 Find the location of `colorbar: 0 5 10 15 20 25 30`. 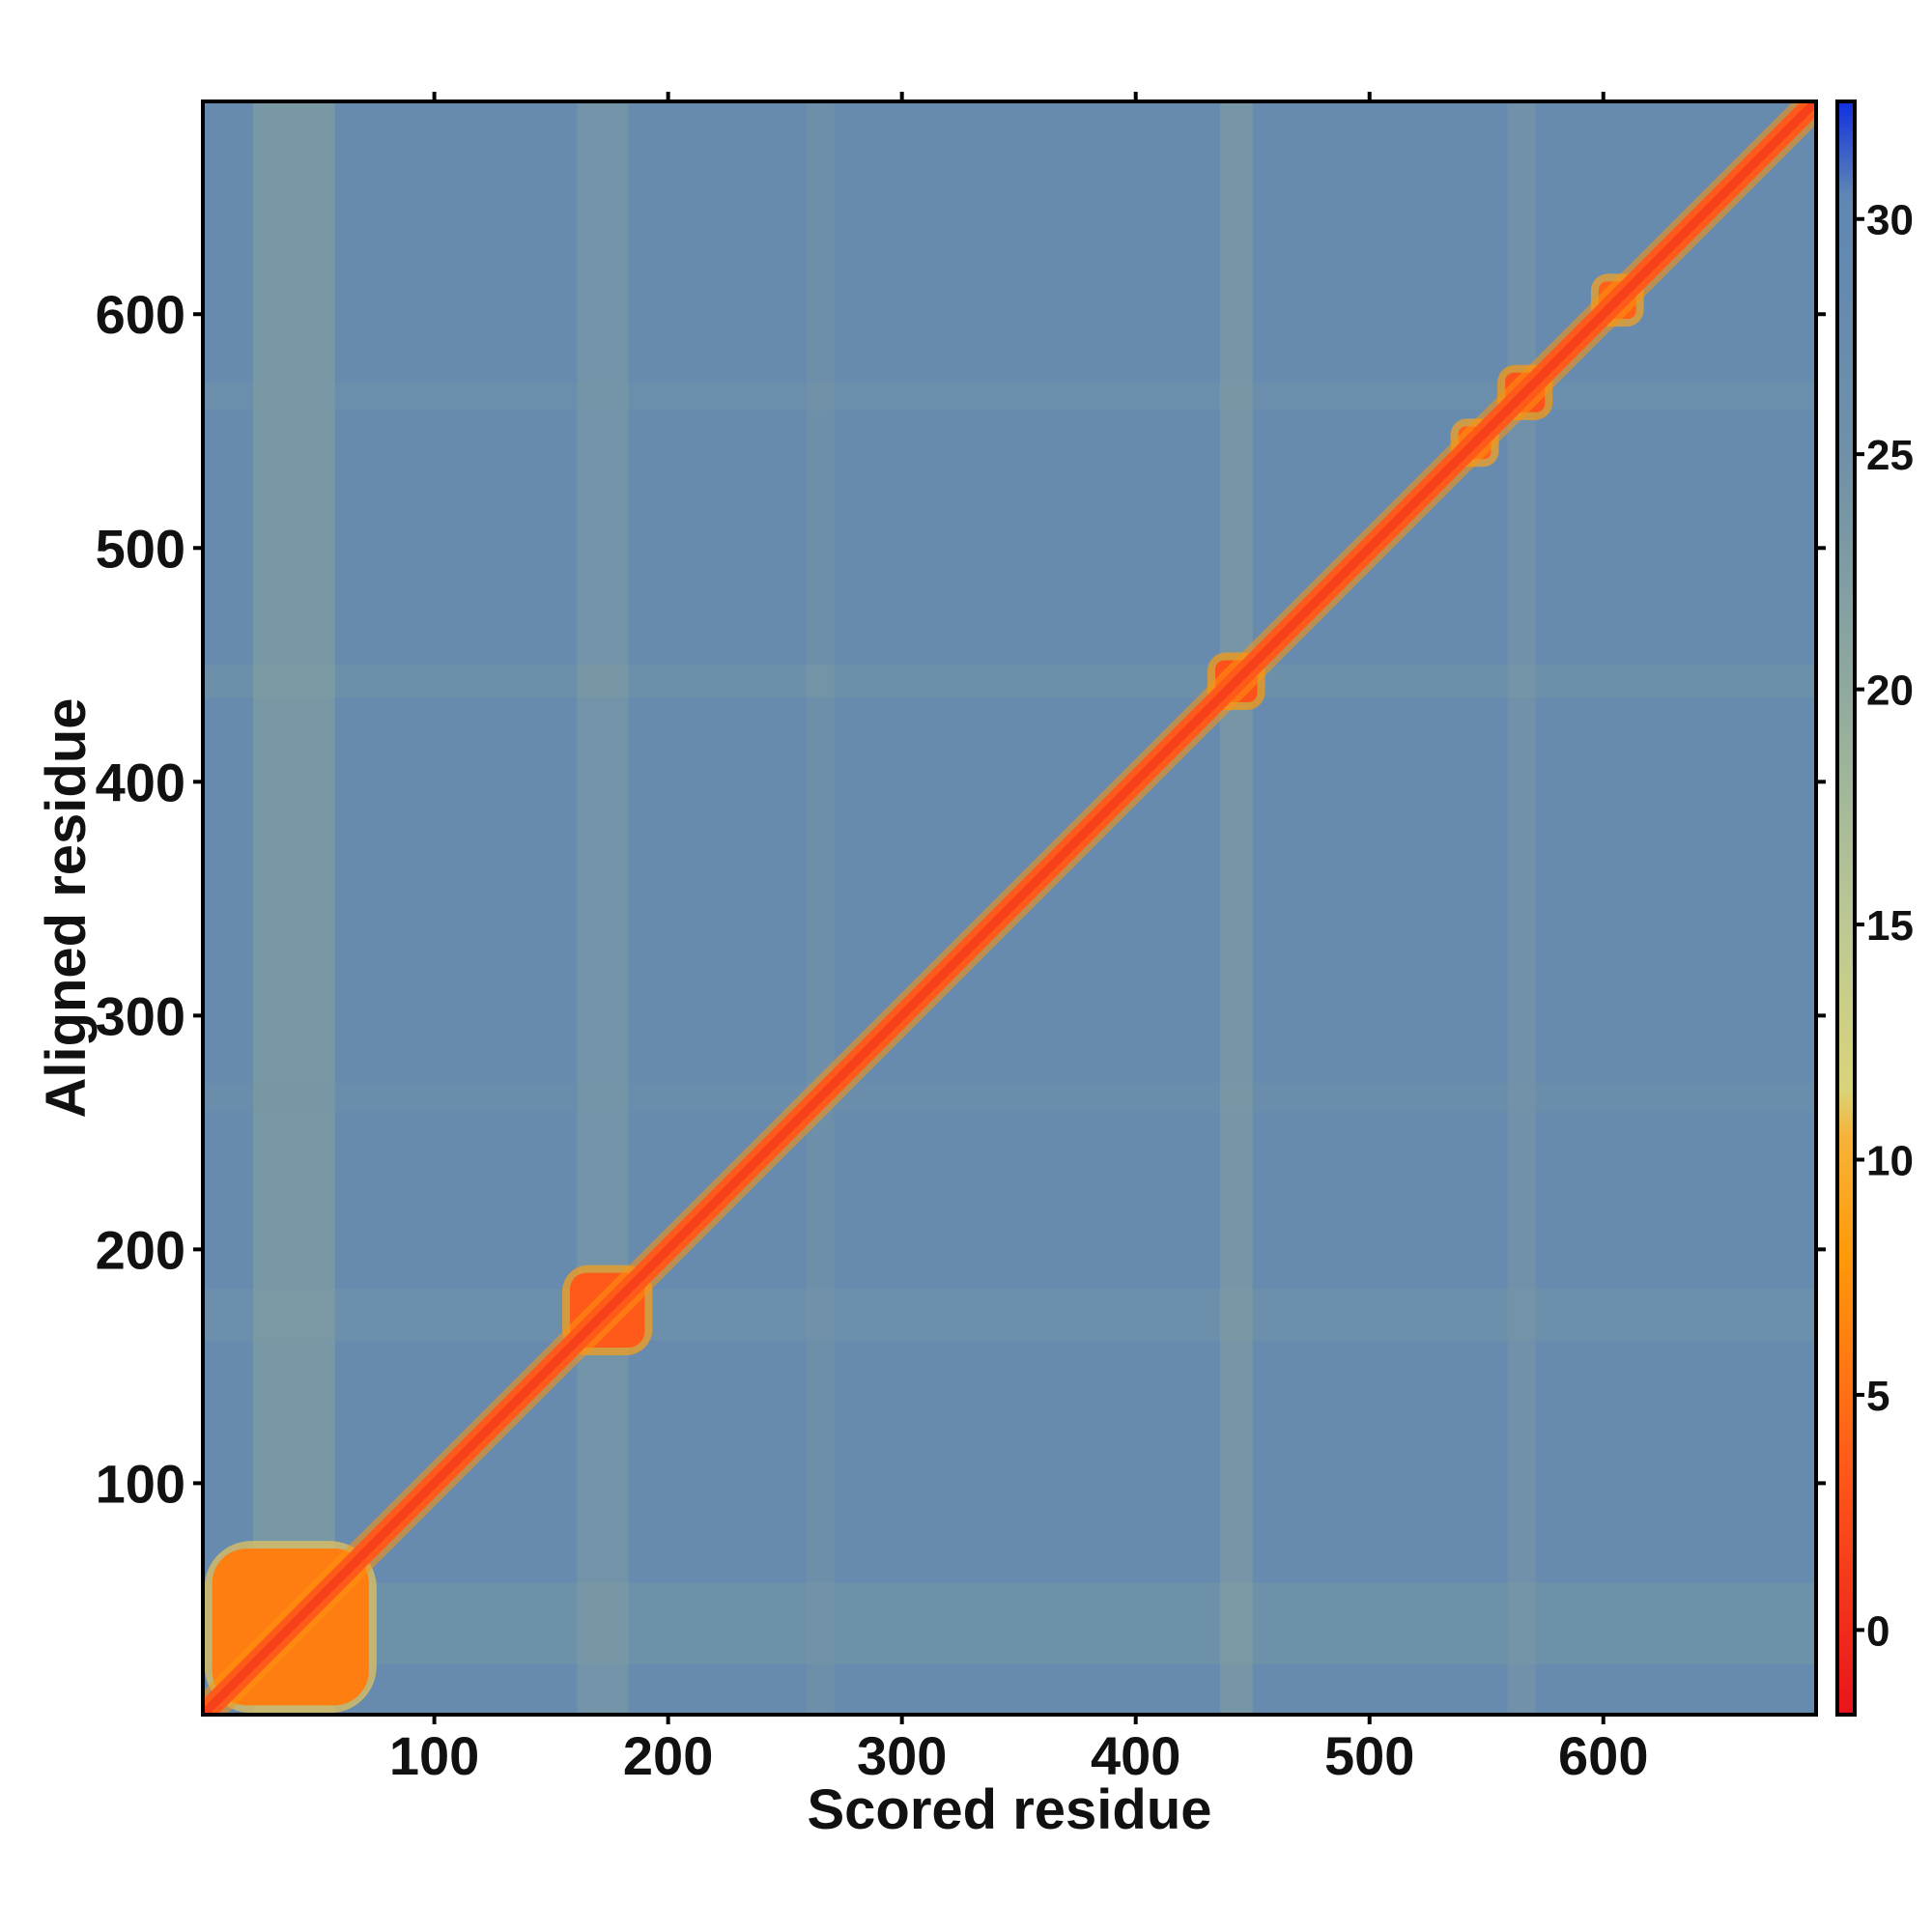

colorbar: 0 5 10 15 20 25 30 is located at coordinates (1874, 908).